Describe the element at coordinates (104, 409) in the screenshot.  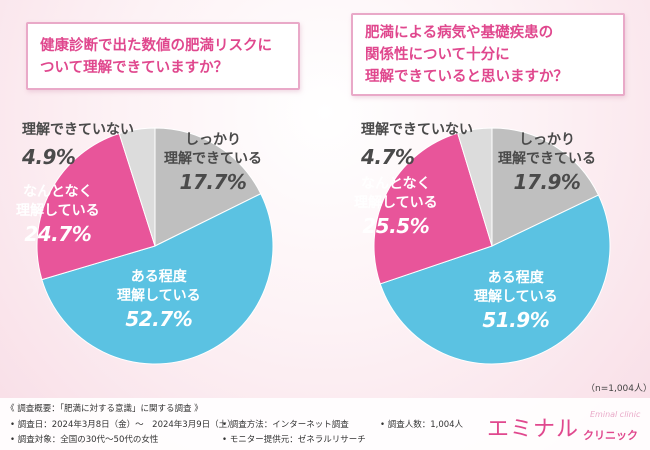
I see `survey-overview: 《 調査概要：「肥満に対する意識」に関する調査 》` at that location.